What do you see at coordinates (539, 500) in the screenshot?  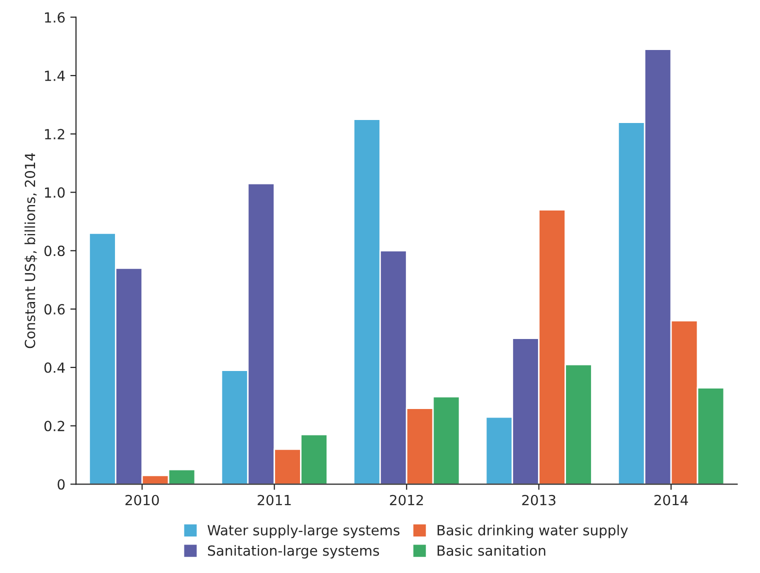 I see `x-tick-label: 2013` at bounding box center [539, 500].